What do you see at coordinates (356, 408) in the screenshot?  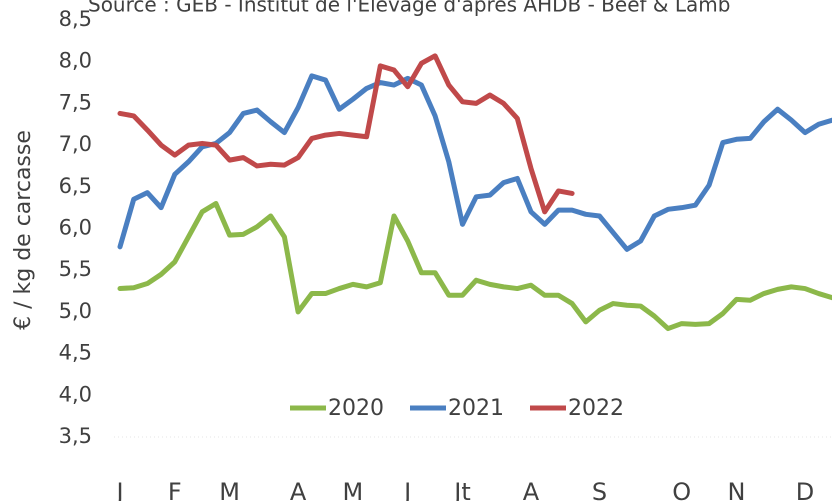 I see `legend-label: 2020` at bounding box center [356, 408].